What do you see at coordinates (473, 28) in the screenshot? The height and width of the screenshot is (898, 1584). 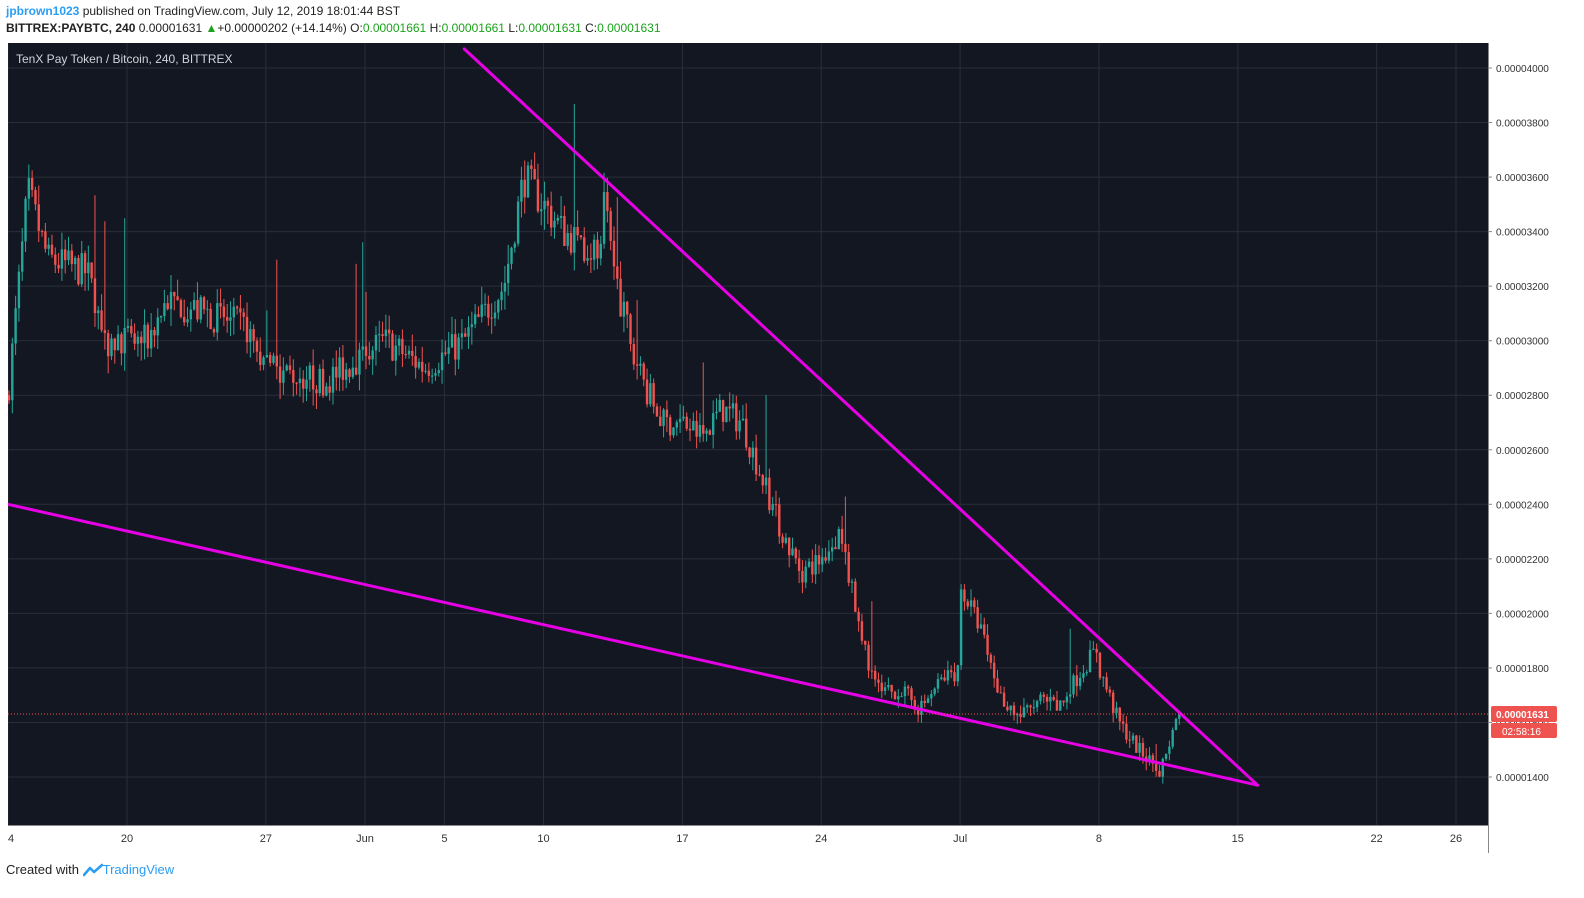 I see `high-value: 0.00001661` at bounding box center [473, 28].